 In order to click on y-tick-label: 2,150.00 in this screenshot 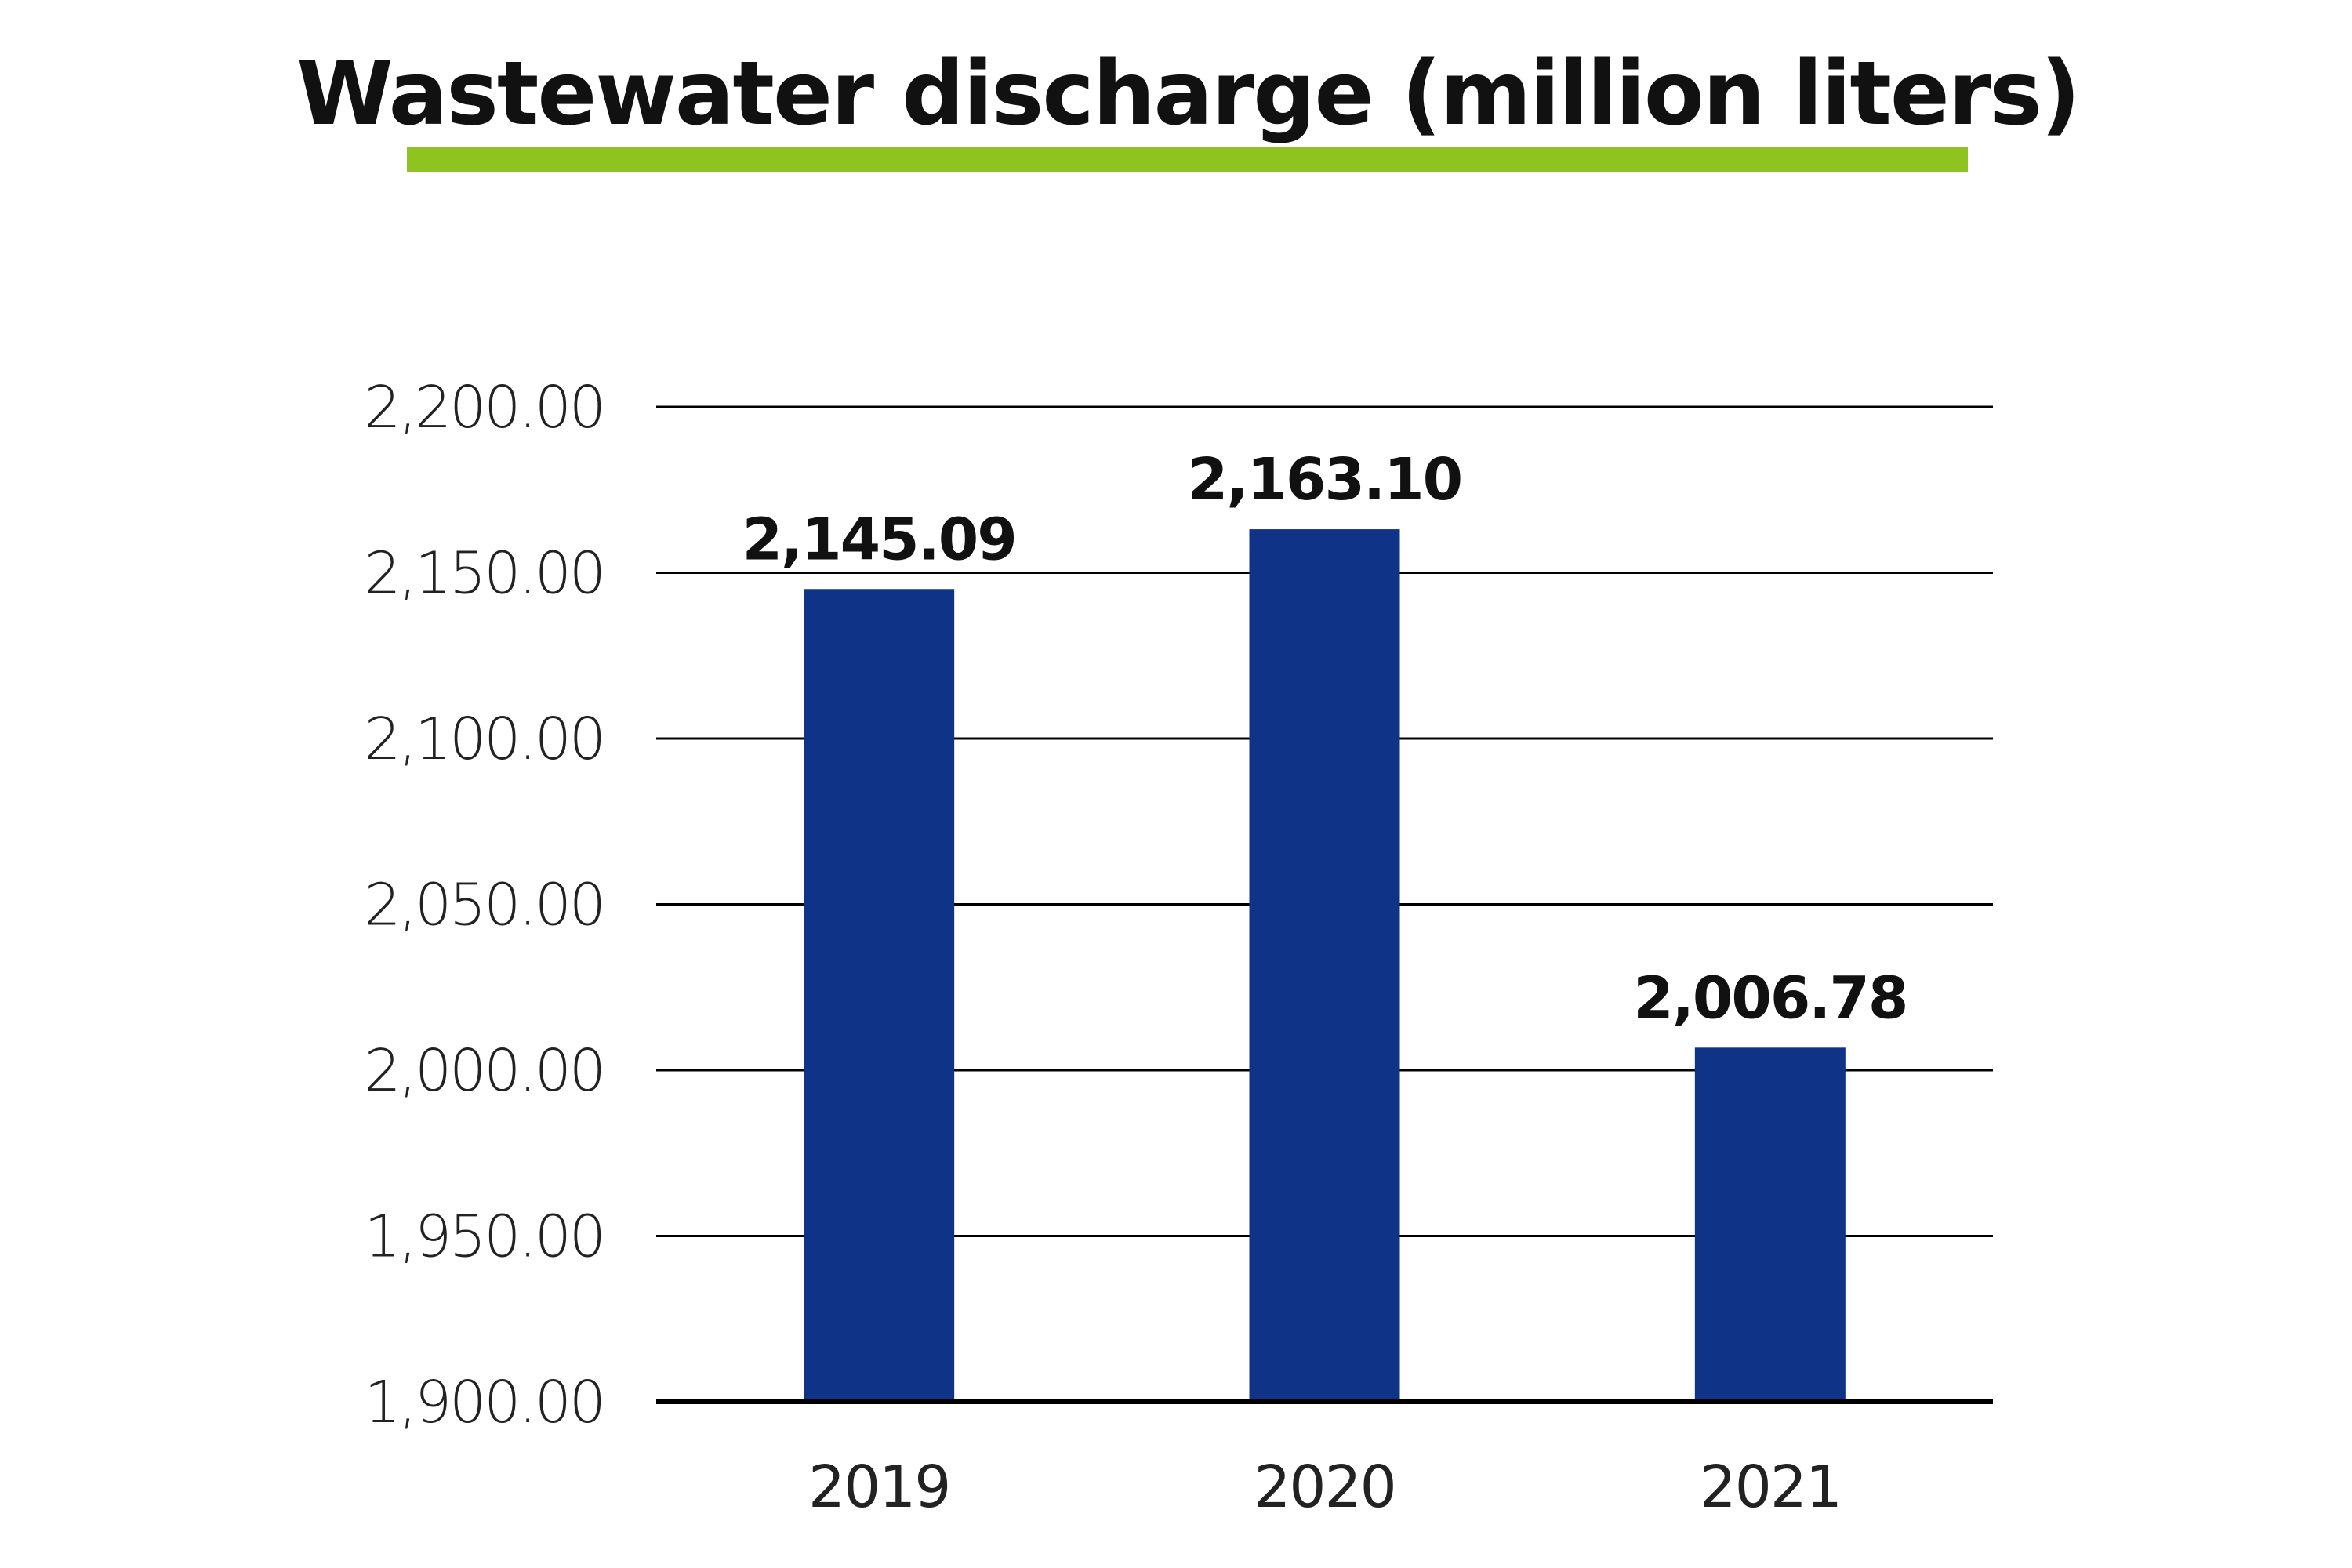, I will do `click(484, 574)`.